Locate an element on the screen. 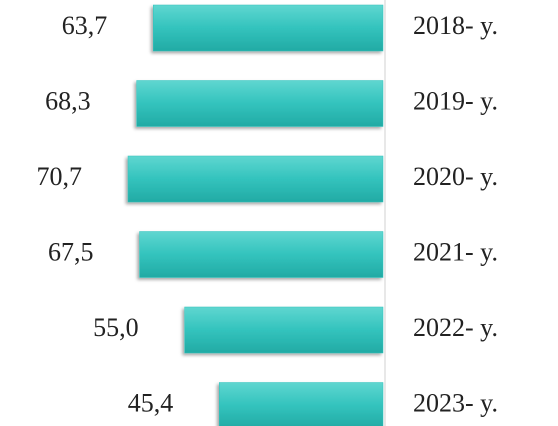 Image resolution: width=558 pixels, height=426 pixels. category-label: 2021- y. is located at coordinates (455, 251).